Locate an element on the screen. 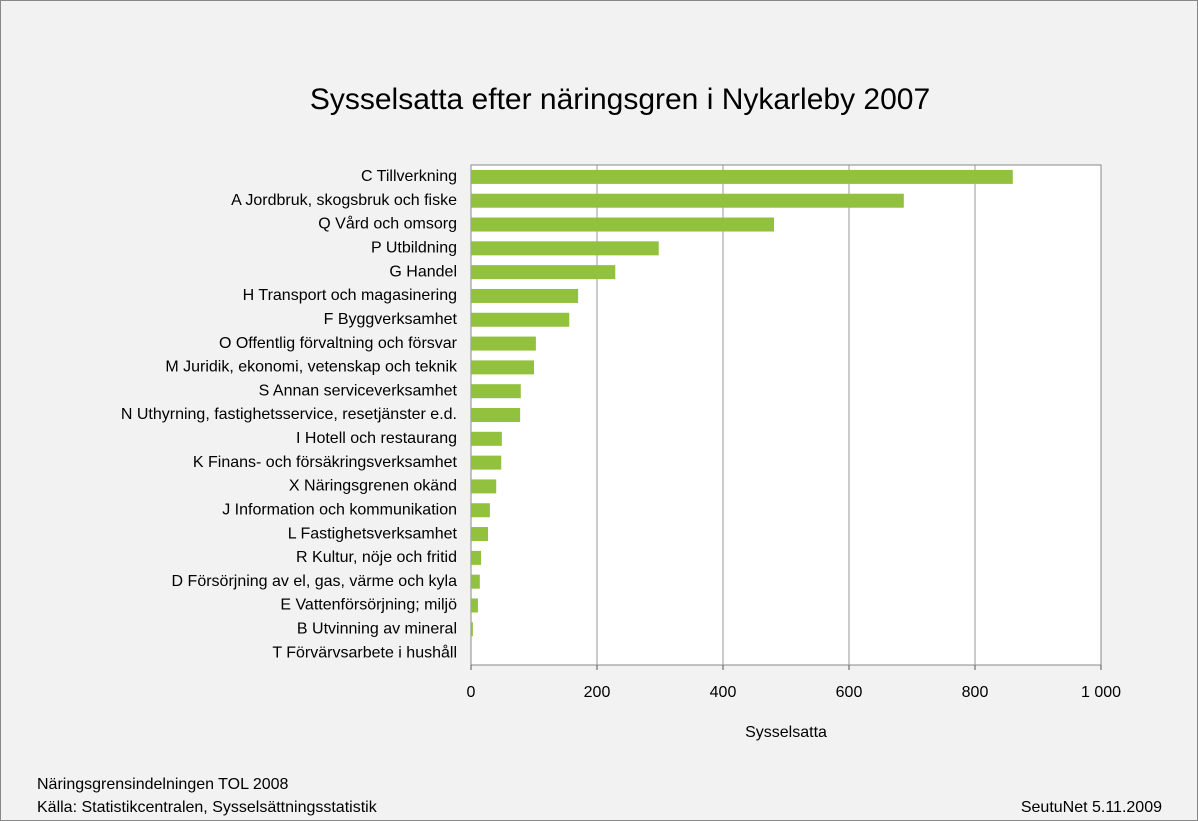 This screenshot has width=1198, height=821. x-tick-label: 1 000 is located at coordinates (1101, 692).